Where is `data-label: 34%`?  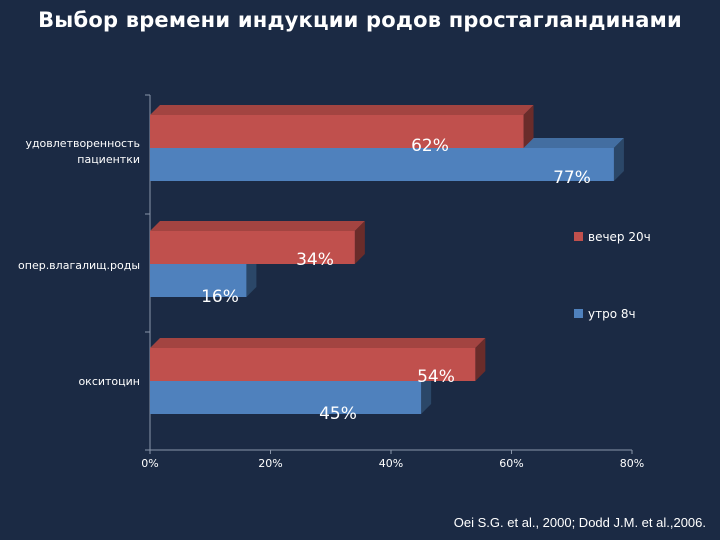 data-label: 34% is located at coordinates (315, 260).